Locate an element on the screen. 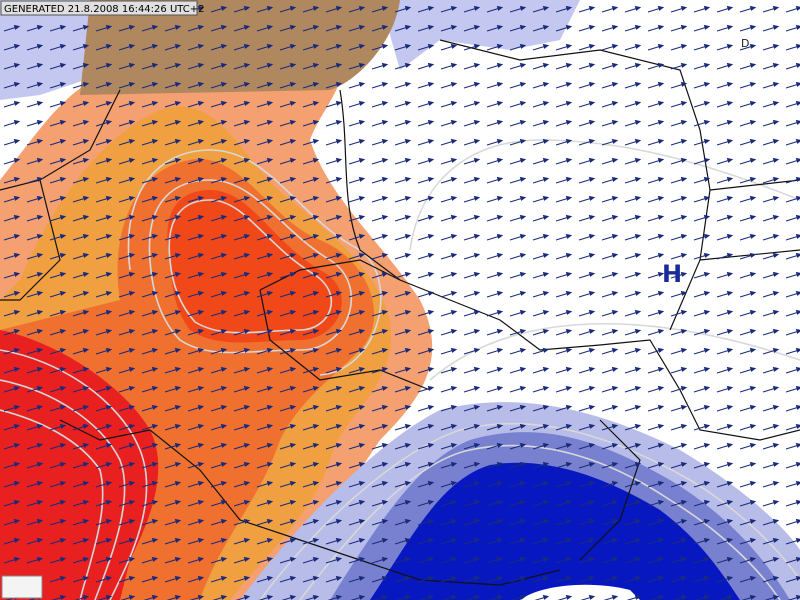 Image resolution: width=800 pixels, height=600 pixels. legend-icon is located at coordinates (22, 587).